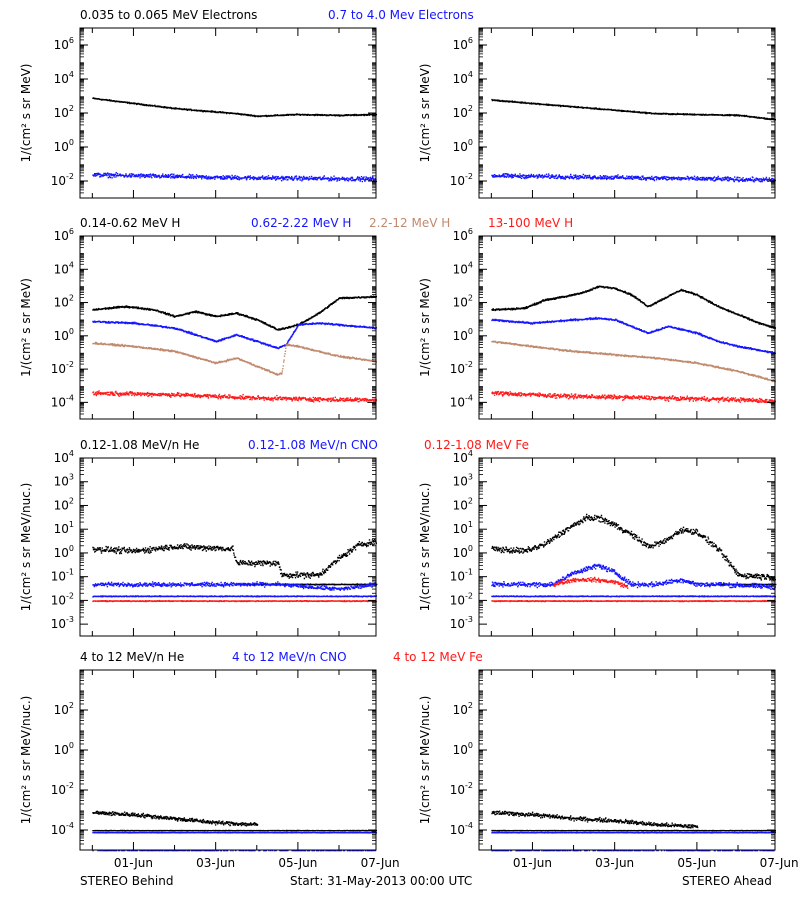 Image resolution: width=800 pixels, height=900 pixels. I want to click on series-tan, so click(633, 361).